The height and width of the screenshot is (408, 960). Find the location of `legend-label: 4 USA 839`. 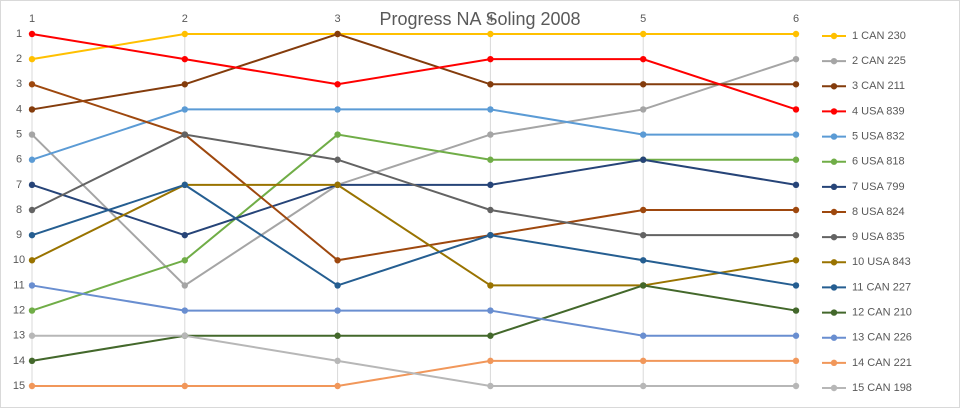

legend-label: 4 USA 839 is located at coordinates (878, 111).